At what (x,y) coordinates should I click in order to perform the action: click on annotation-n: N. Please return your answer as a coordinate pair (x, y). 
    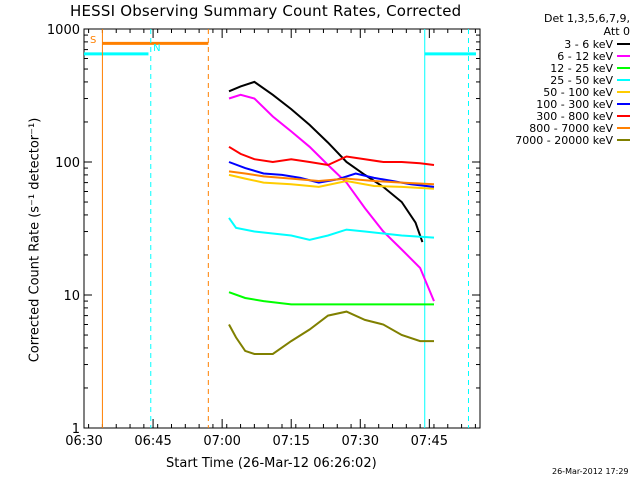
    Looking at the image, I should click on (156, 48).